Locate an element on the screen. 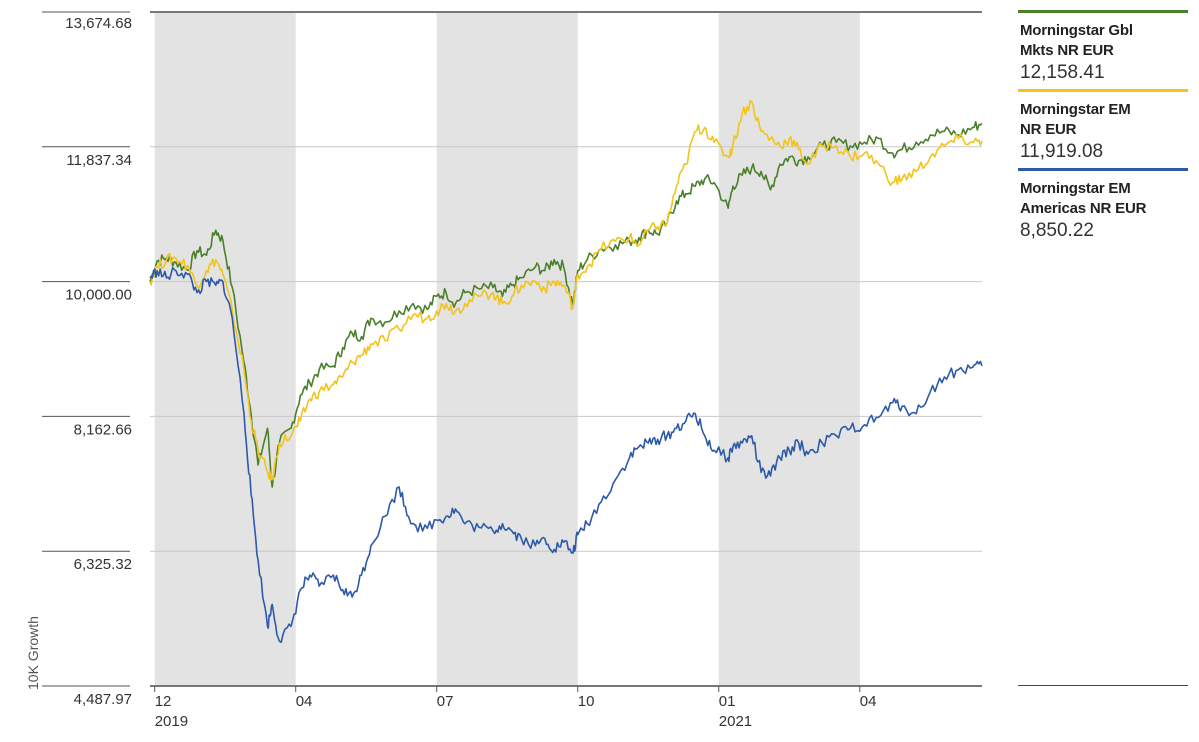 The height and width of the screenshot is (742, 1199). y-tick-label: 6,325.32 is located at coordinates (103, 564).